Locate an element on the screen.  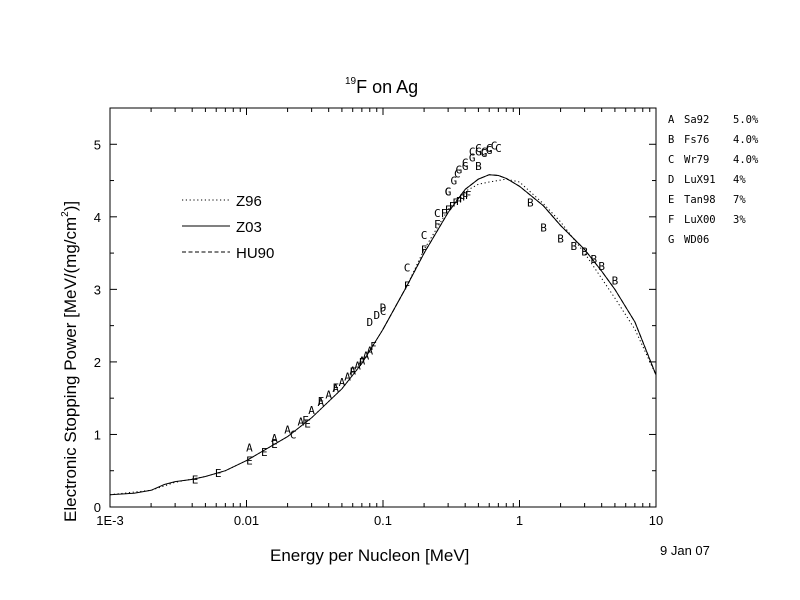
x-tick-label: 0.1 is located at coordinates (383, 520).